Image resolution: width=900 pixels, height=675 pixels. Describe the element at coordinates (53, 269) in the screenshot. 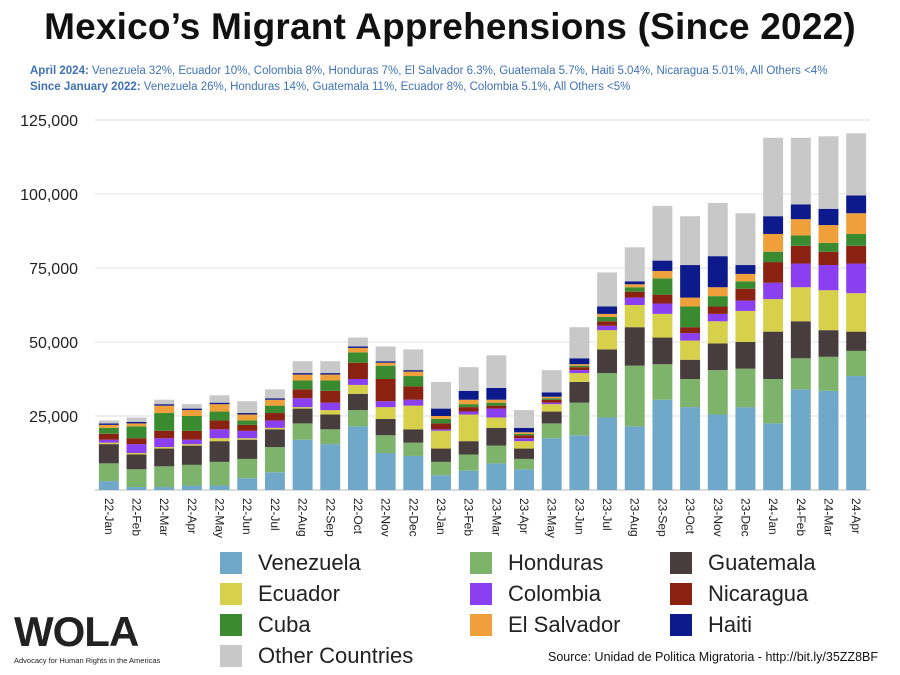

I see `y-tick-label: 75,000` at that location.